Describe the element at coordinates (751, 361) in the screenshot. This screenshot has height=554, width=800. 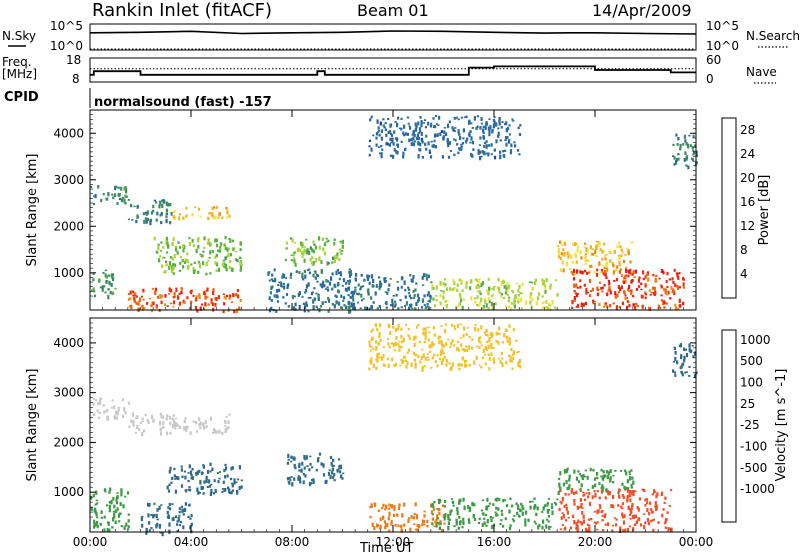
I see `colorbar-tick-label: 500` at that location.